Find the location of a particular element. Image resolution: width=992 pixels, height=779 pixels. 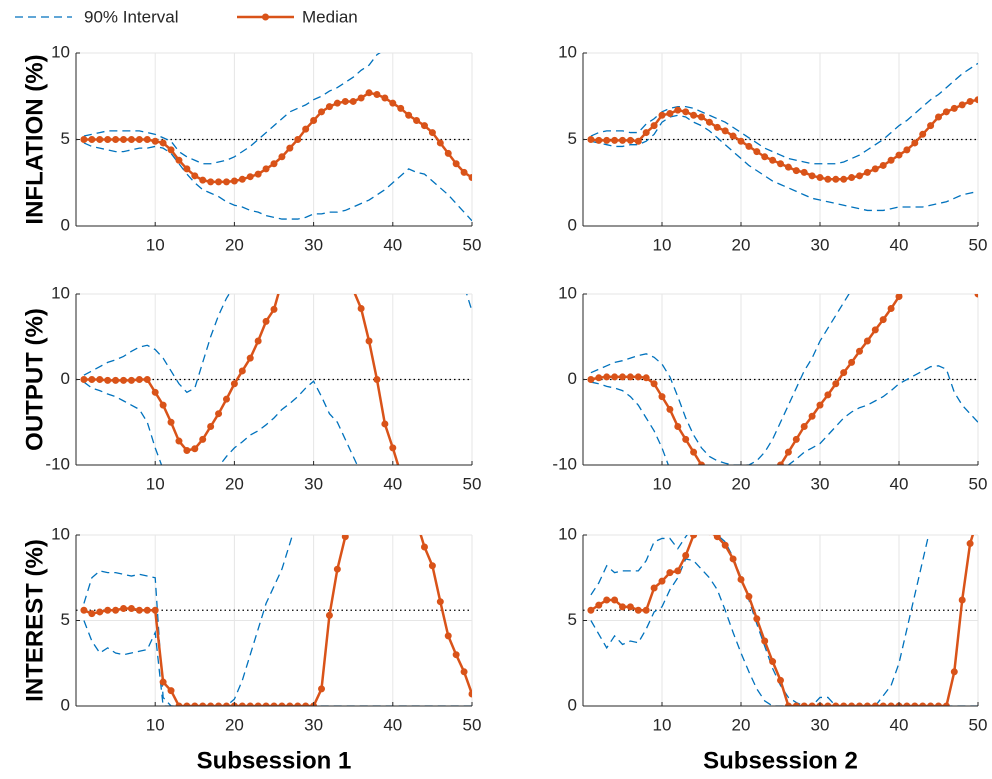

panel: 10 20 30 40 50 -10 0 10 is located at coordinates (769, 375).